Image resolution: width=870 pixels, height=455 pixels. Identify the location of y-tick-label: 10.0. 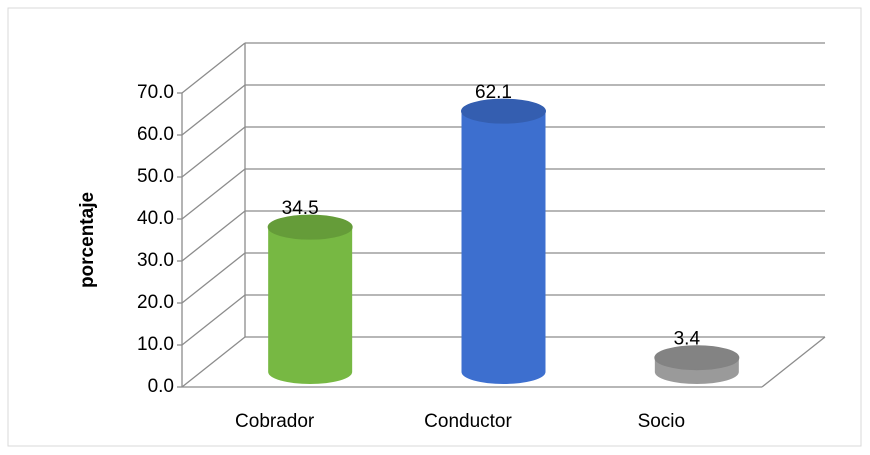
(155, 344).